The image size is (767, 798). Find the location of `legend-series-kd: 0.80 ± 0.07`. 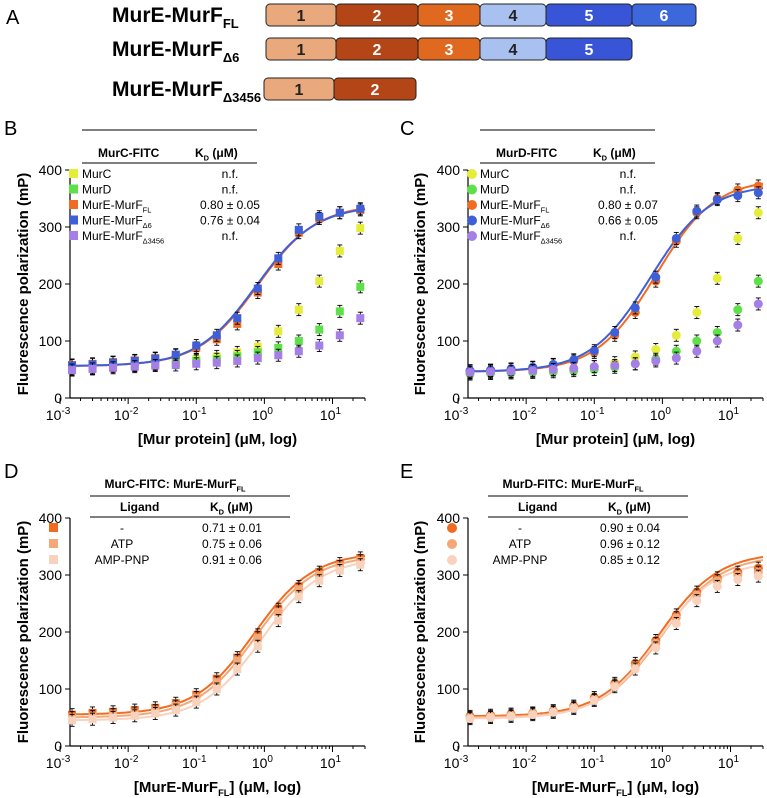

legend-series-kd: 0.80 ± 0.07 is located at coordinates (628, 205).